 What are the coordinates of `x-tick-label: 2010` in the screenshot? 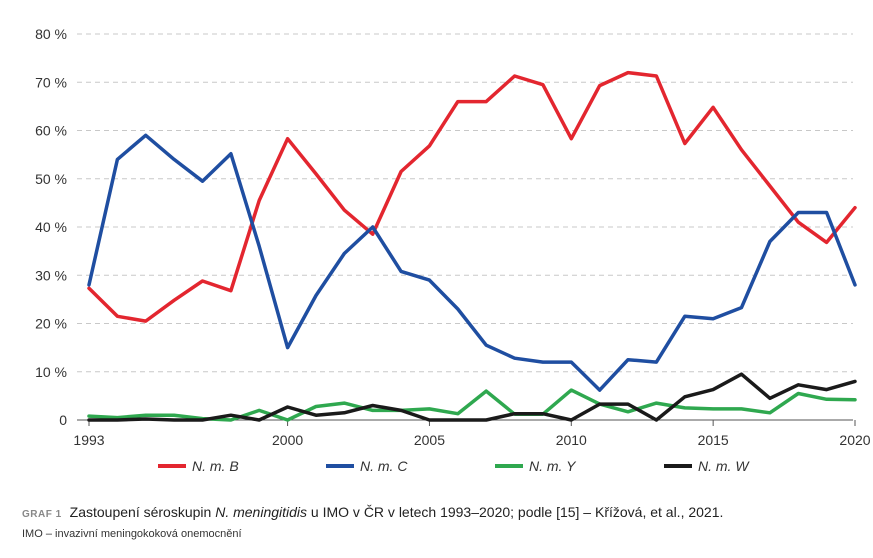 It's located at (571, 440).